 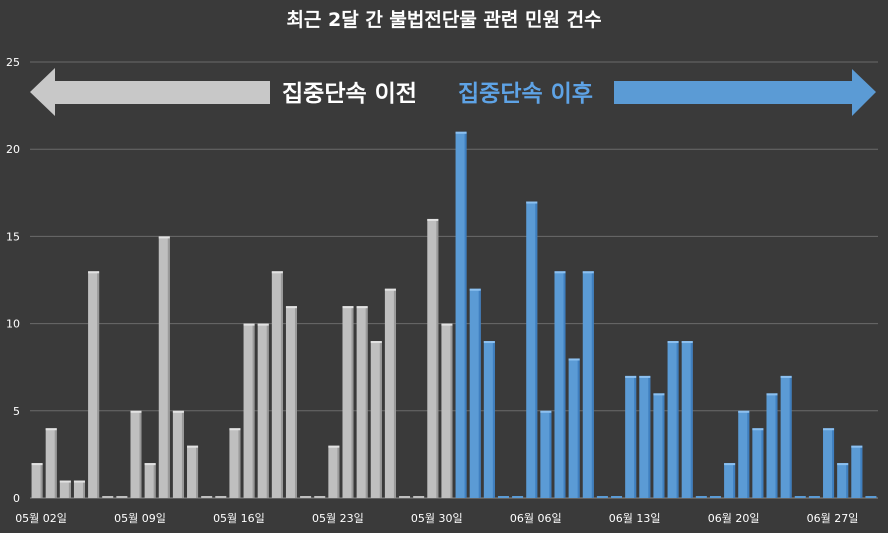 I want to click on after-arrow, so click(x=745, y=92).